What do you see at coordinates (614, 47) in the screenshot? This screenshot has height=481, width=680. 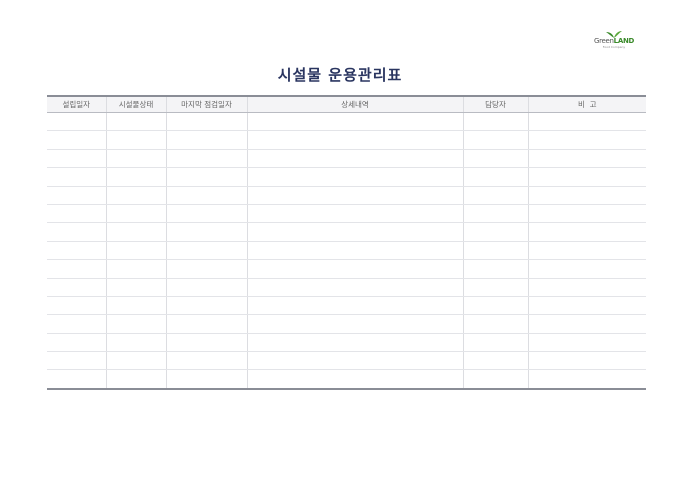 I see `logo-subtitle: Food Company` at bounding box center [614, 47].